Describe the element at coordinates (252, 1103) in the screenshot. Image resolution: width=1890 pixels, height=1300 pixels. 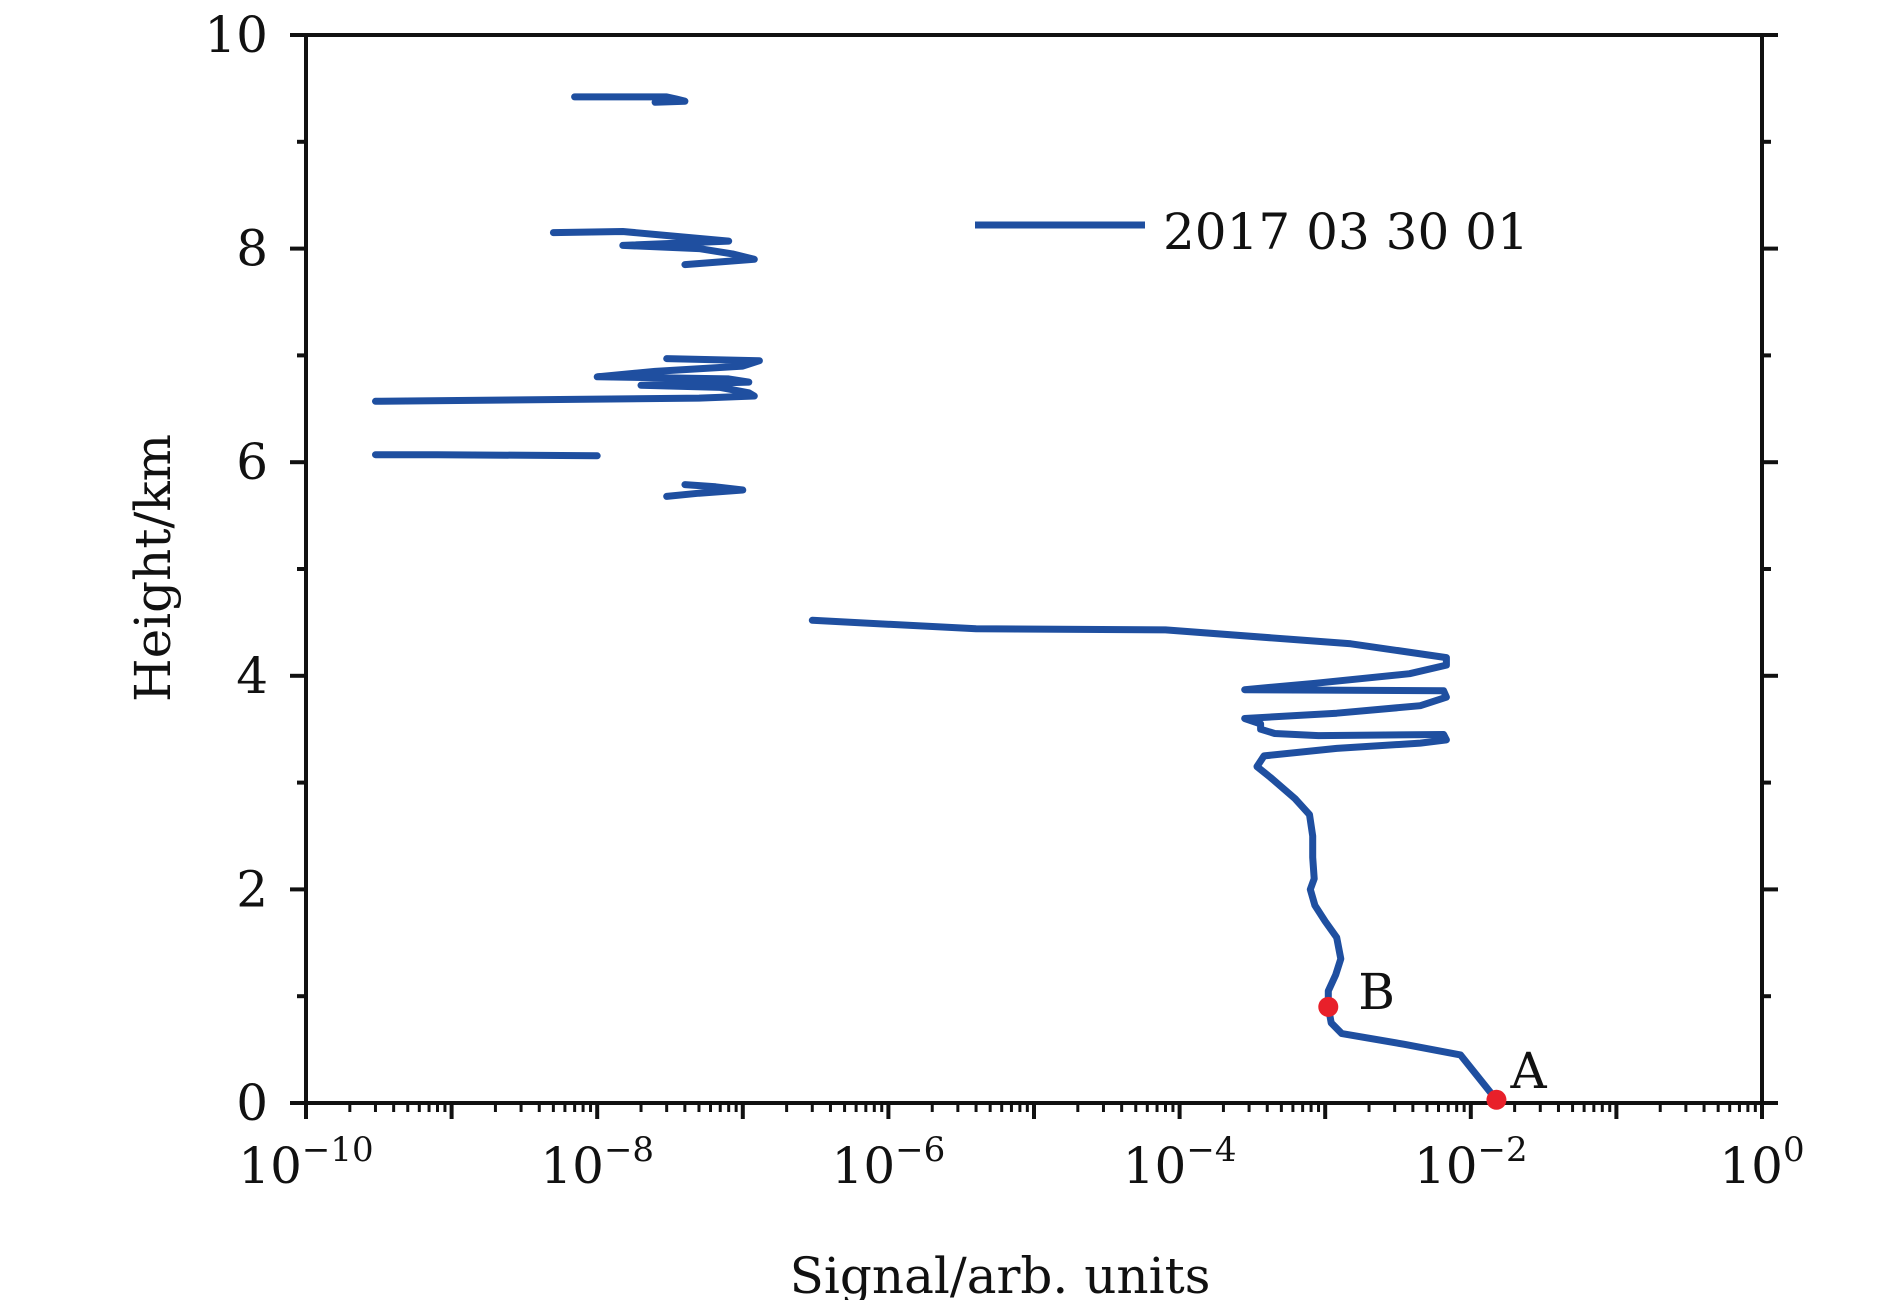
I see `y-tick-label: 0` at that location.